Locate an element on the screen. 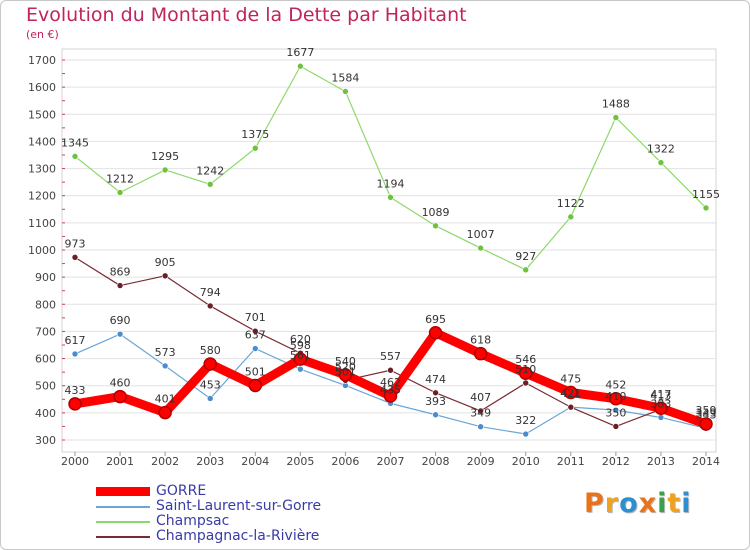  legend-item: Champsac is located at coordinates (208, 521).